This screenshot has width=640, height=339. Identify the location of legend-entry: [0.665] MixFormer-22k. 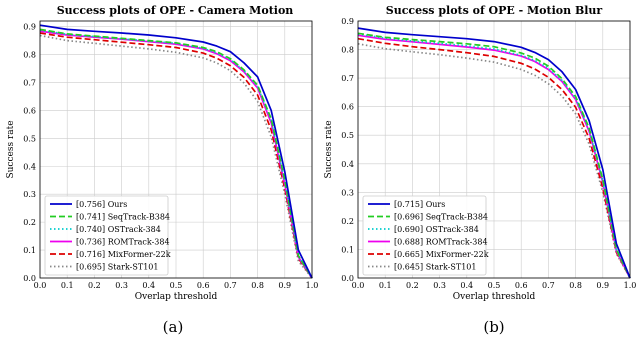
(441, 254).